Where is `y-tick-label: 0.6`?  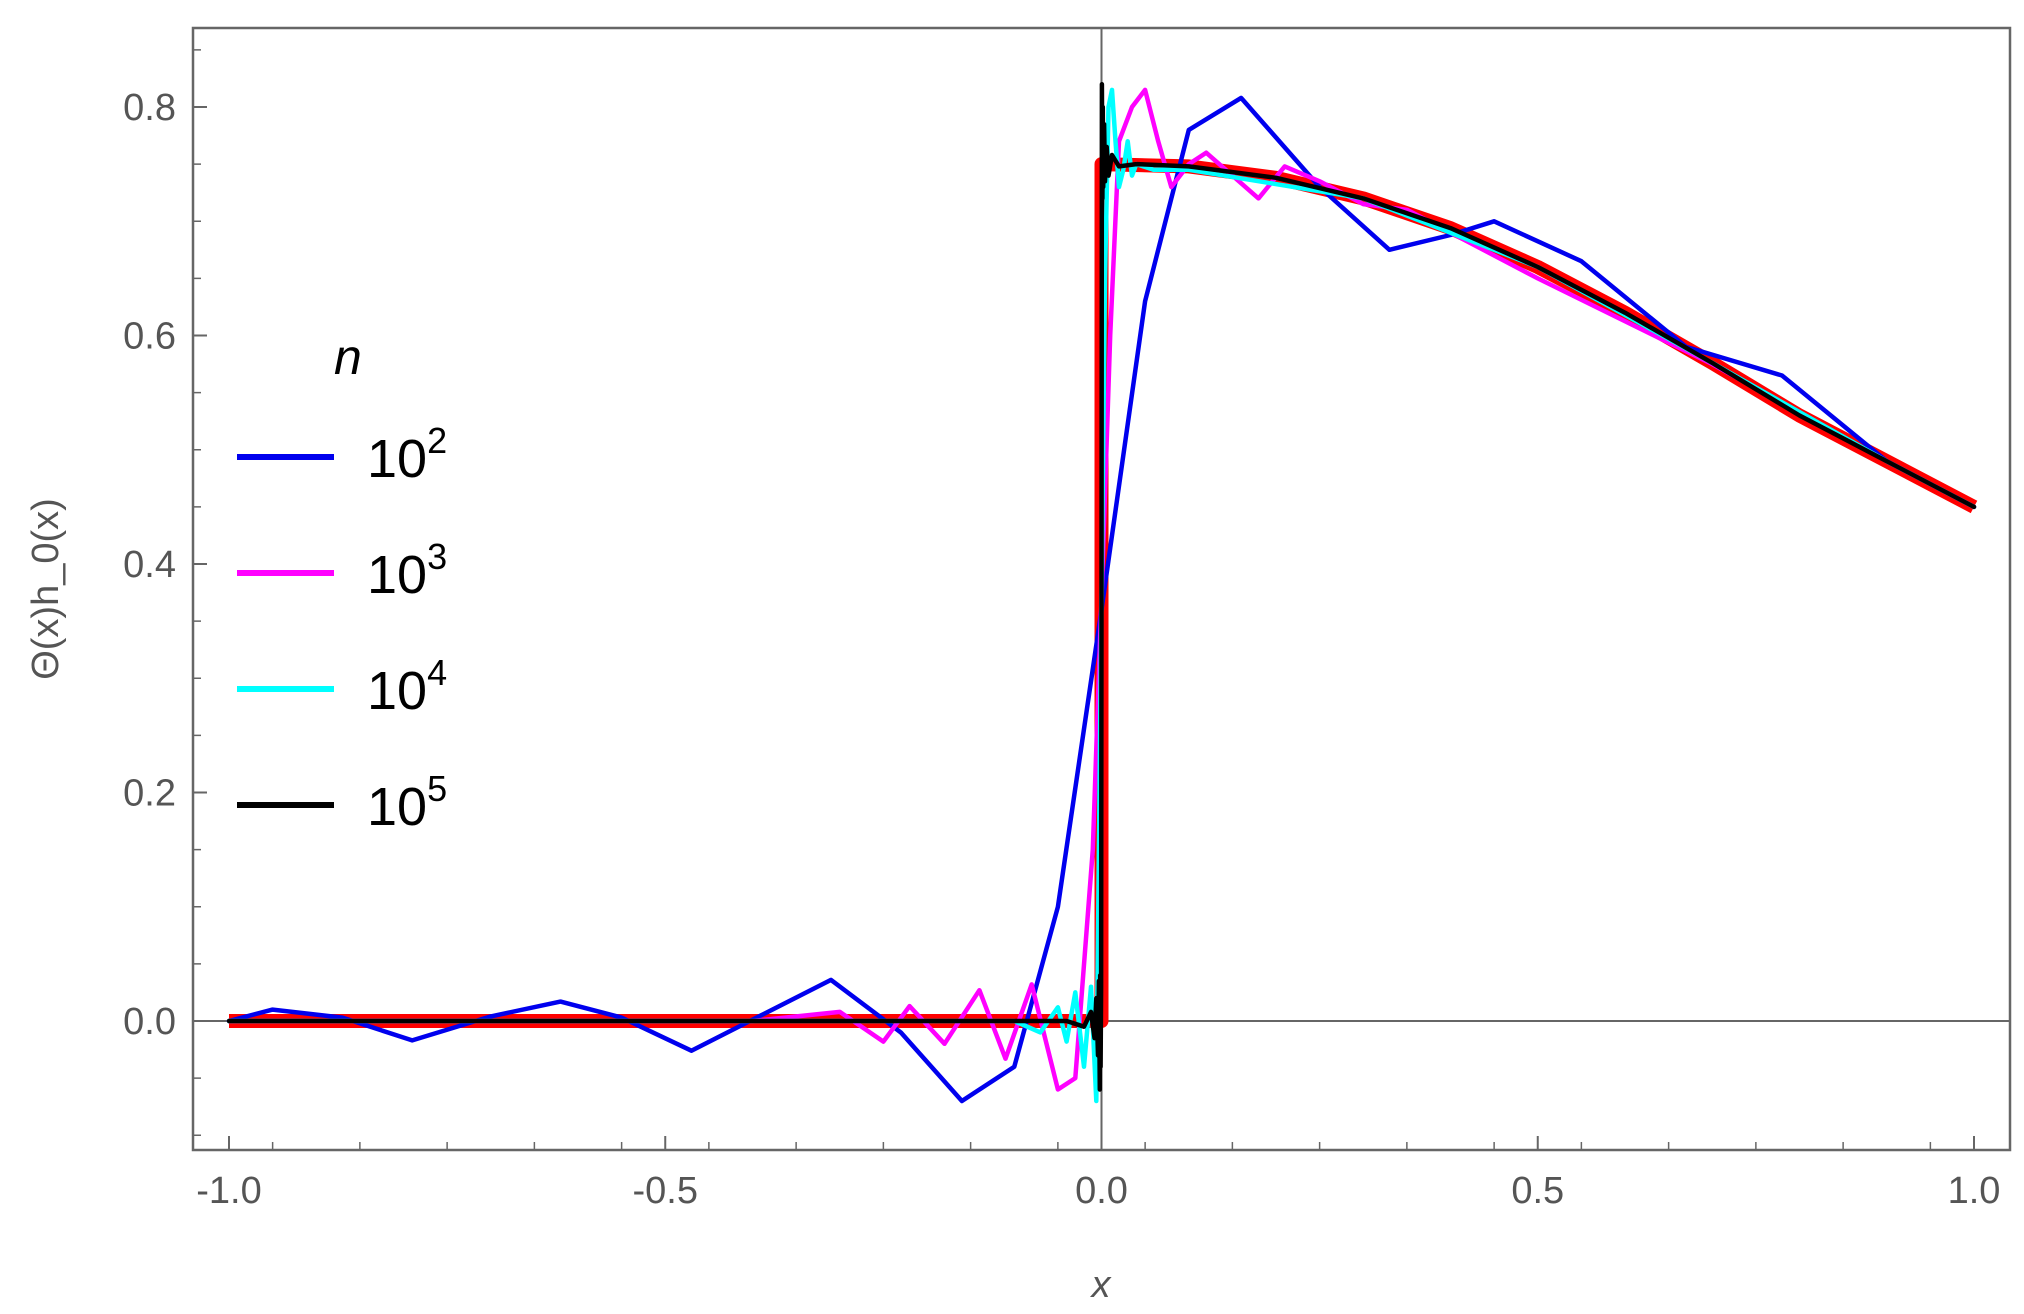
y-tick-label: 0.6 is located at coordinates (149, 337).